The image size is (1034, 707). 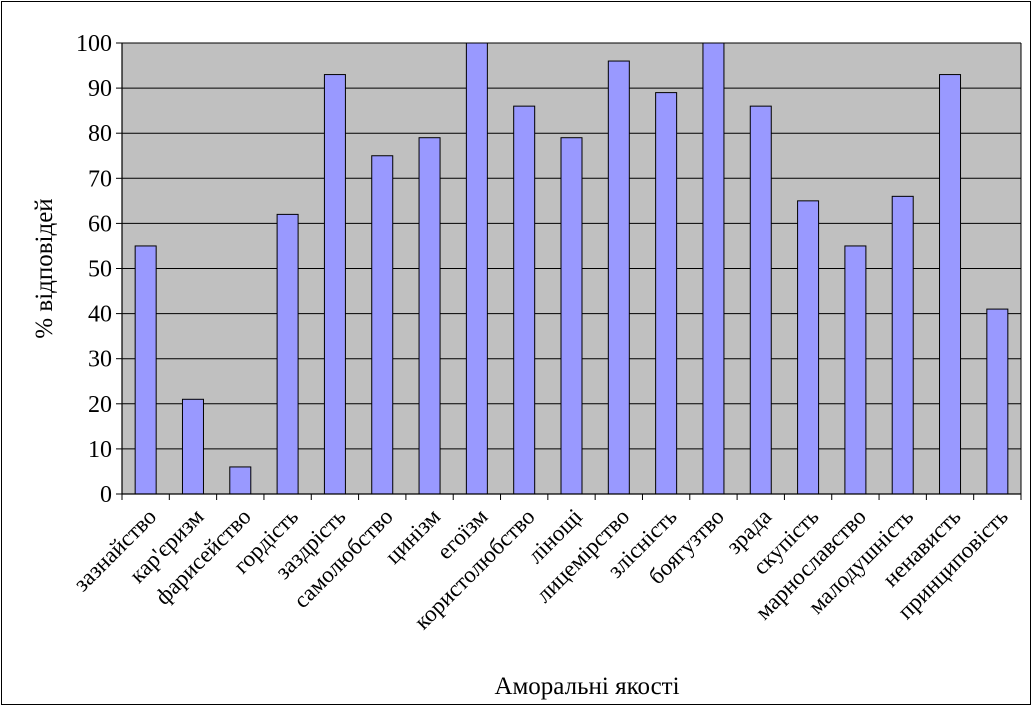 I want to click on y-tick-label: 30, so click(x=100, y=360).